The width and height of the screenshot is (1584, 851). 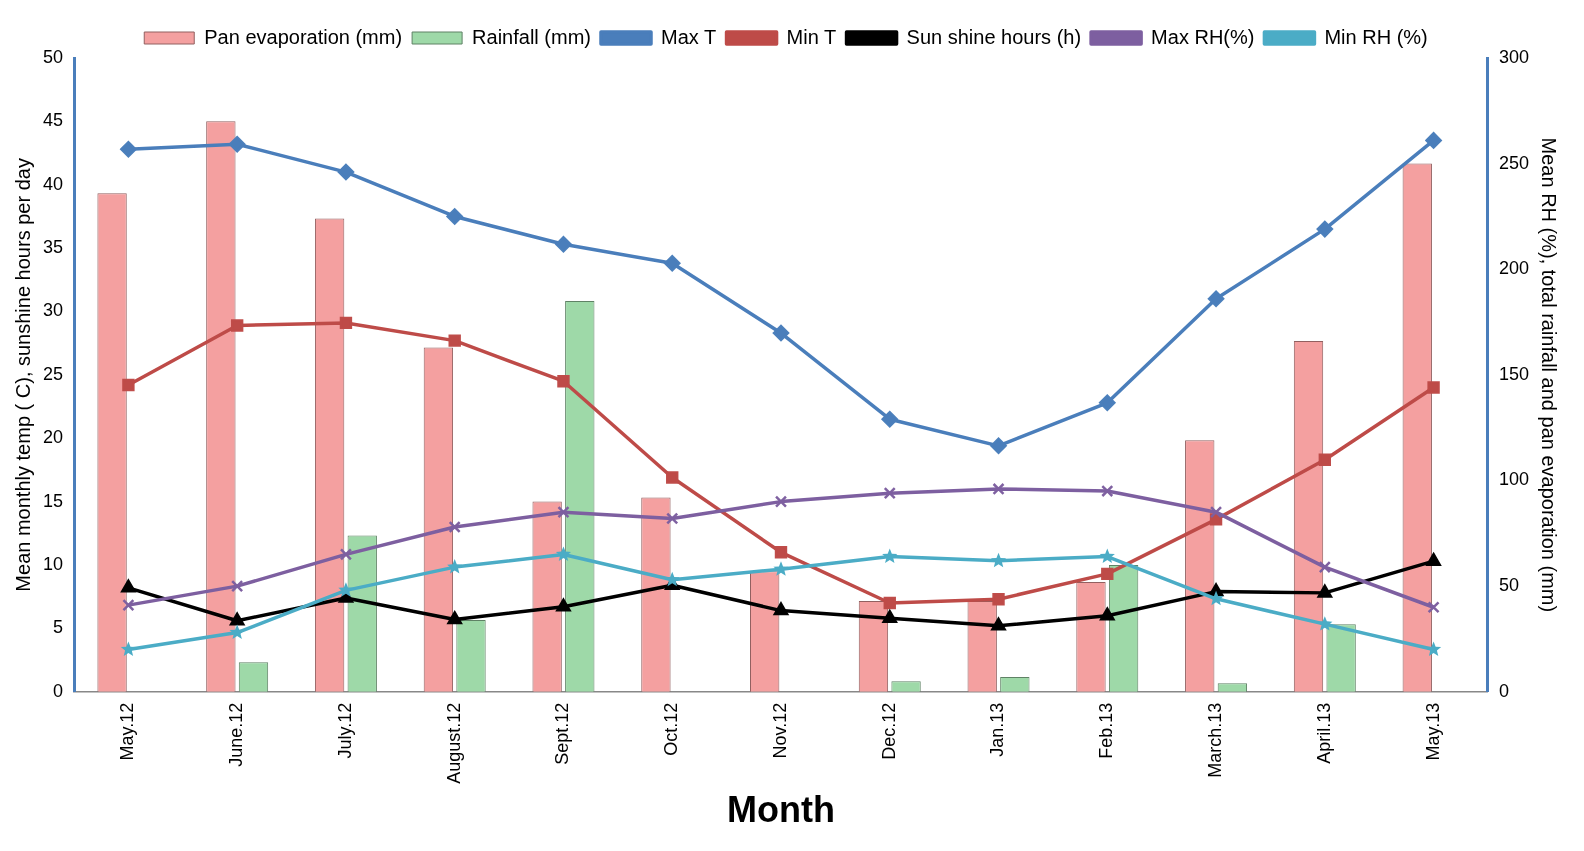 What do you see at coordinates (58, 690) in the screenshot?
I see `y-tick-label: 0` at bounding box center [58, 690].